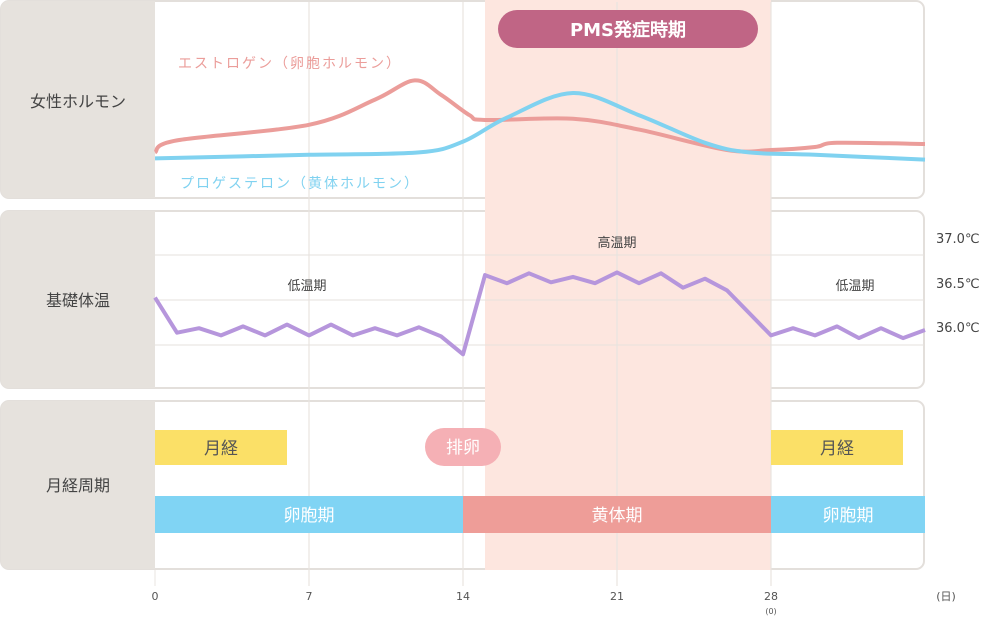 Image resolution: width=1000 pixels, height=620 pixels. Describe the element at coordinates (309, 596) in the screenshot. I see `x-axis-tick: 7` at that location.